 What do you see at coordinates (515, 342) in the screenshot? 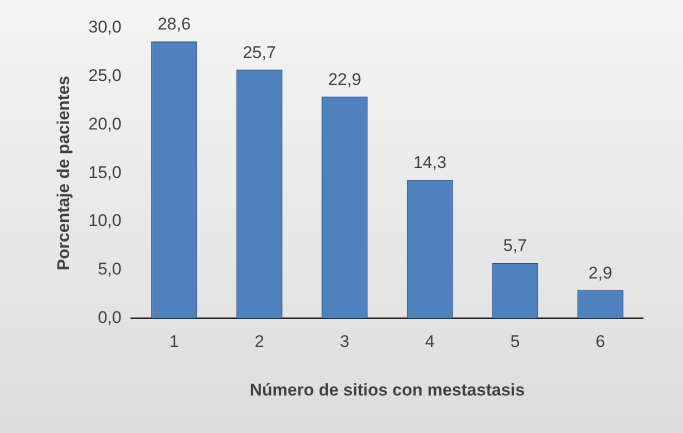
I see `x-tick-label: 5` at bounding box center [515, 342].